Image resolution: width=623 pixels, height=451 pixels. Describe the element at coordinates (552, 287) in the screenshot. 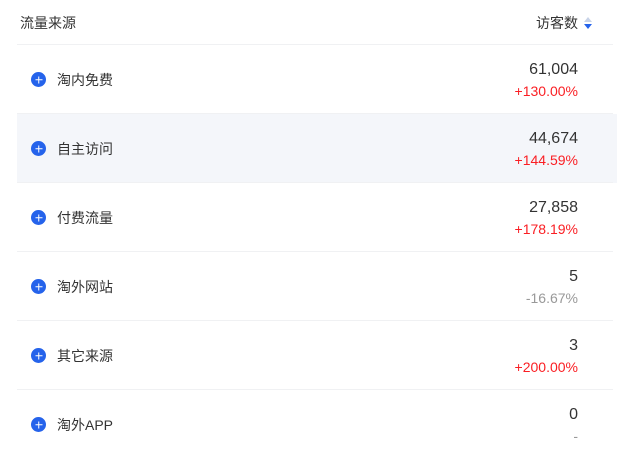

I see `row-visitors-cell: 5 -16.67%` at that location.